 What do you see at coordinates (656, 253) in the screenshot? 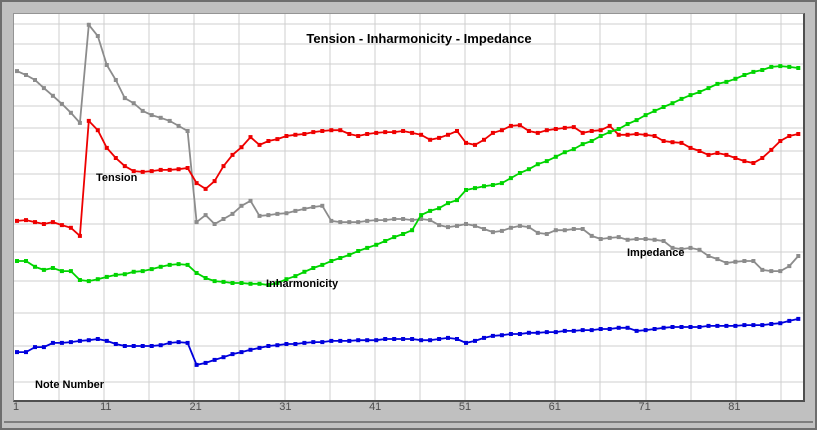
I see `series-label-impedance: Impedance` at bounding box center [656, 253].